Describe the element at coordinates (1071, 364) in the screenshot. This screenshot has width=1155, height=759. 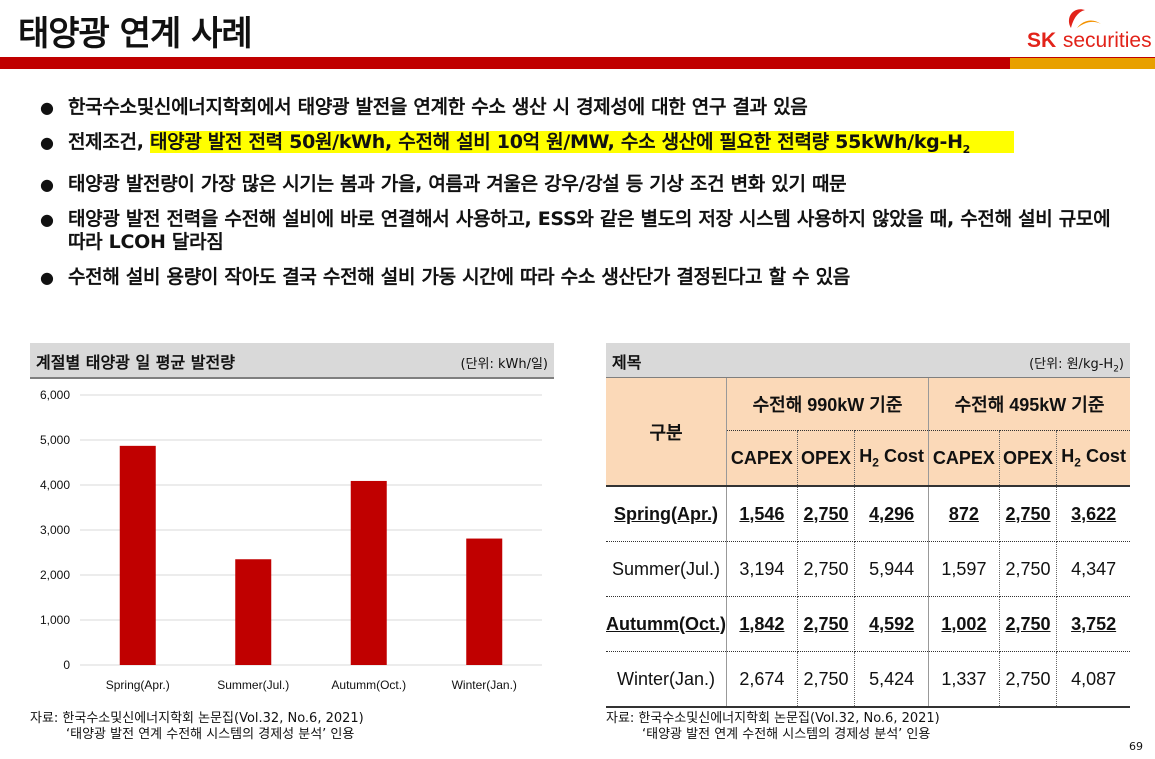
I see `table-unit-text: (단위: 원/kg-H` at that location.